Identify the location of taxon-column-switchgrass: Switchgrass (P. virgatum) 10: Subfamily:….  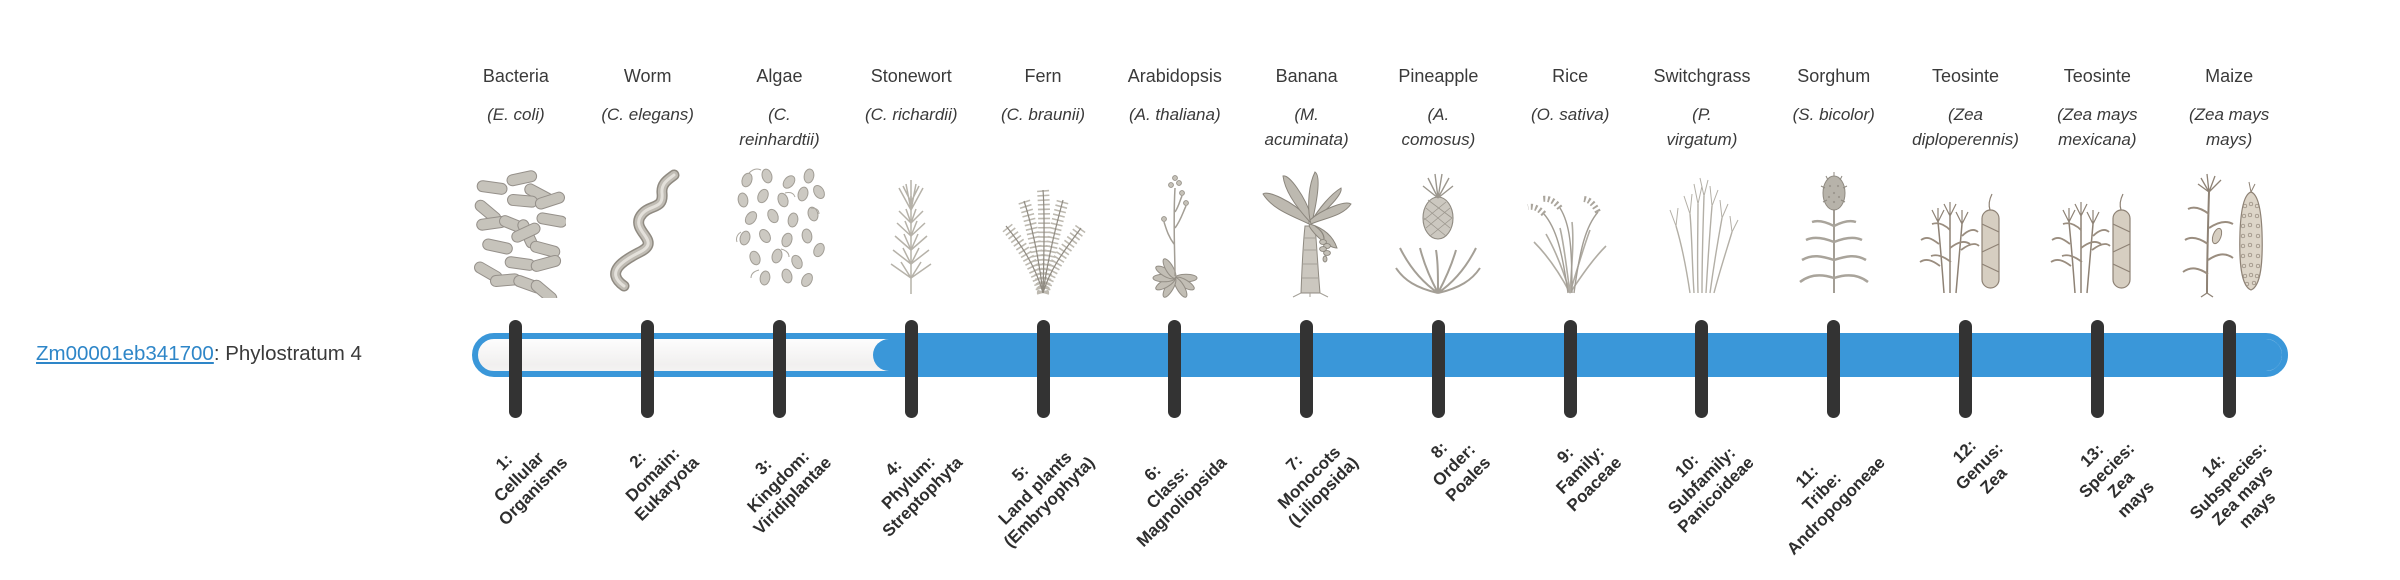
(1702, 290).